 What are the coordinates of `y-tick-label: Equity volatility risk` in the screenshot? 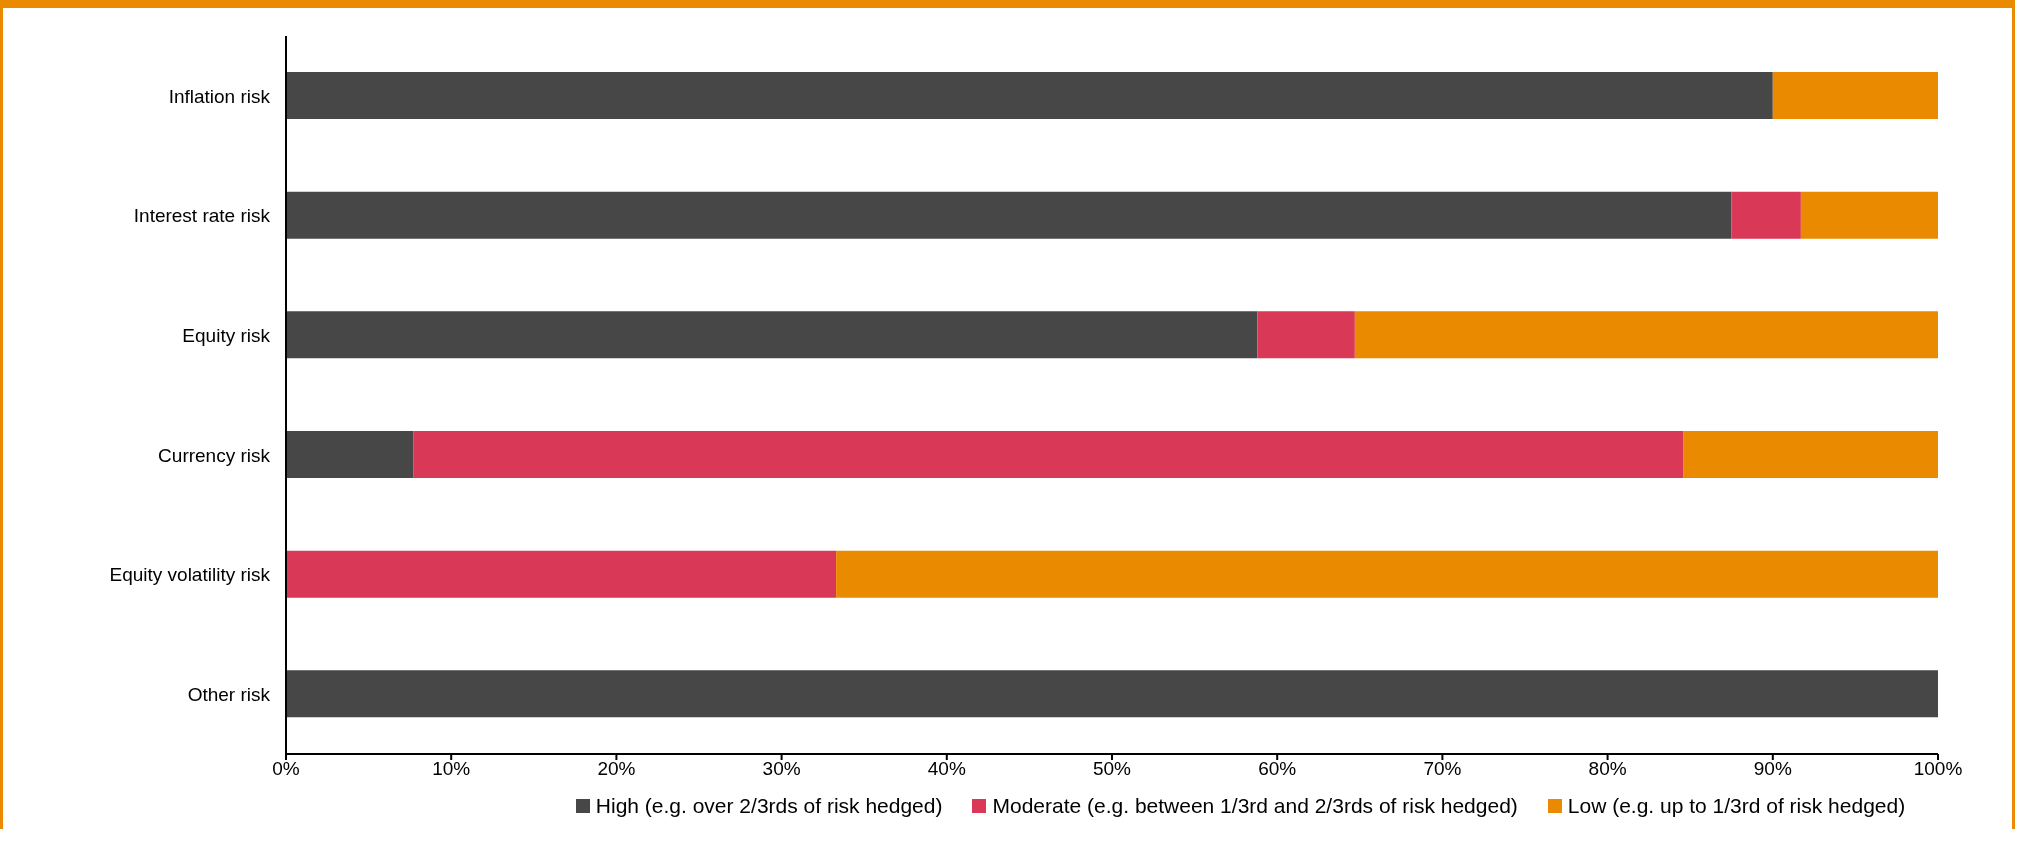 It's located at (190, 575).